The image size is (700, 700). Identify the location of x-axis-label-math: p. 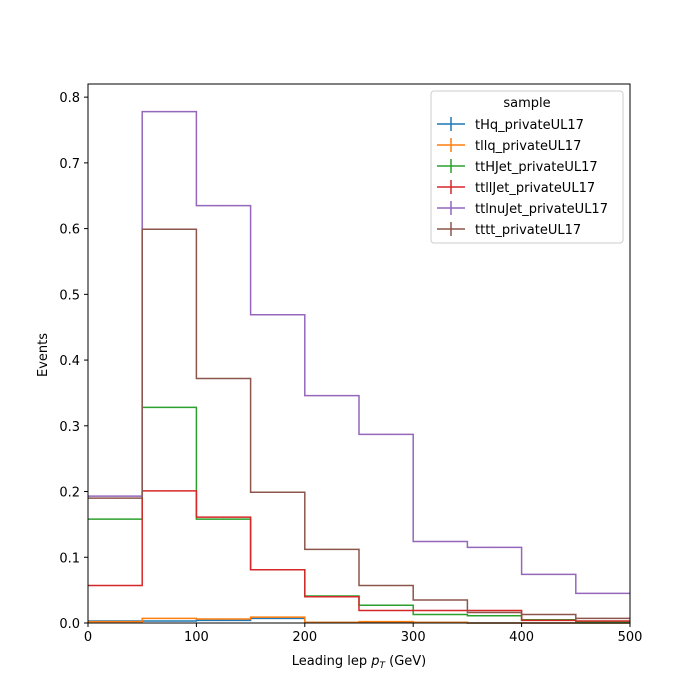
(374, 661).